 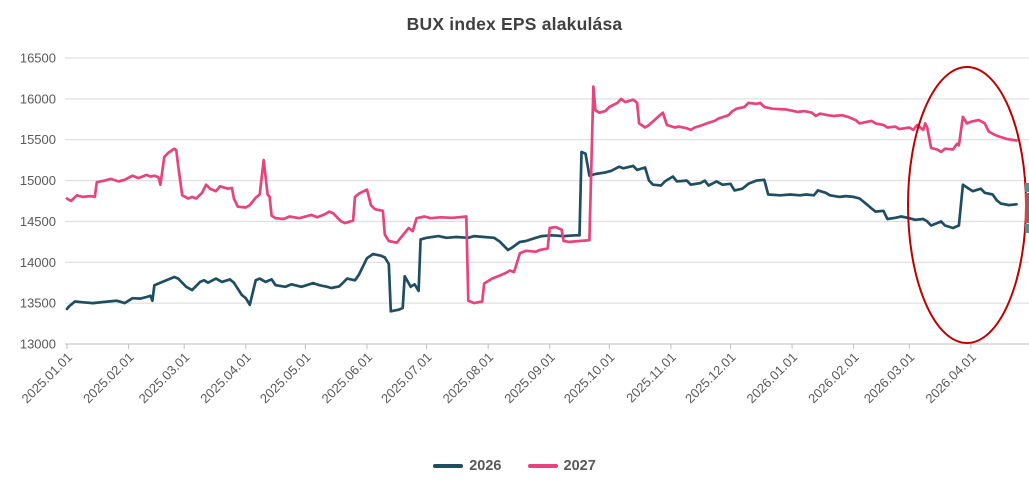 I want to click on x-tick-label: 2025.02.01, so click(x=108, y=378).